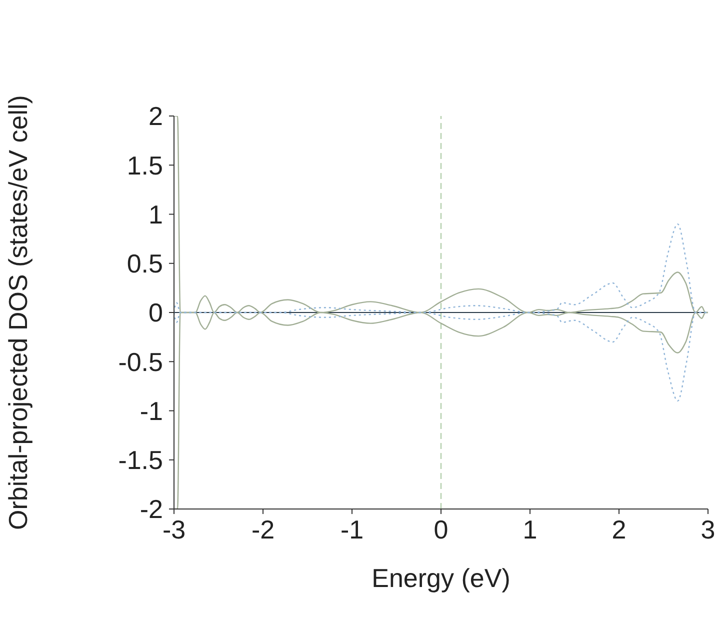 Image resolution: width=728 pixels, height=619 pixels. What do you see at coordinates (140, 460) in the screenshot?
I see `y-tick-label: -1.5` at bounding box center [140, 460].